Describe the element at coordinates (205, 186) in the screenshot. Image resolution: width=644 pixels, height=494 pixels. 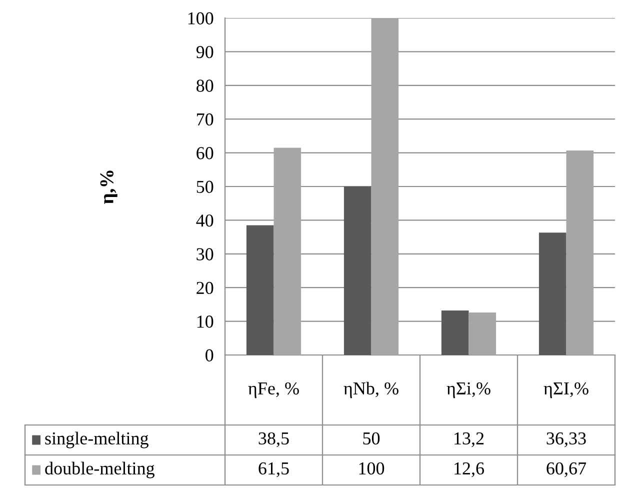
I see `y-tick-label: 50` at that location.